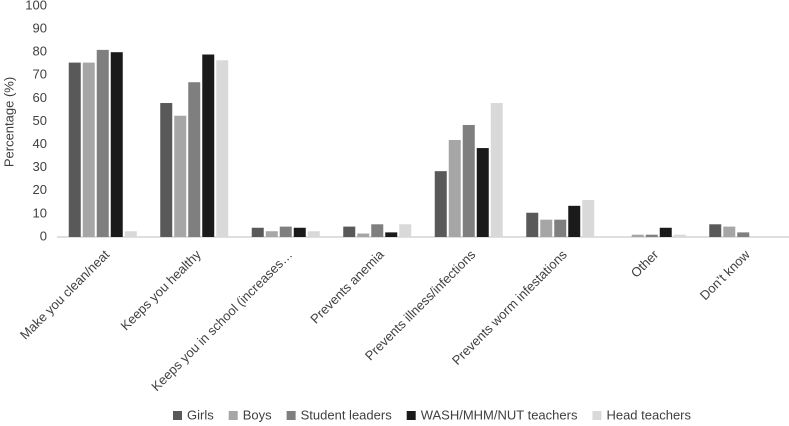 The image size is (789, 426). Describe the element at coordinates (161, 290) in the screenshot. I see `x-tick-label: Keeps you healthy` at that location.